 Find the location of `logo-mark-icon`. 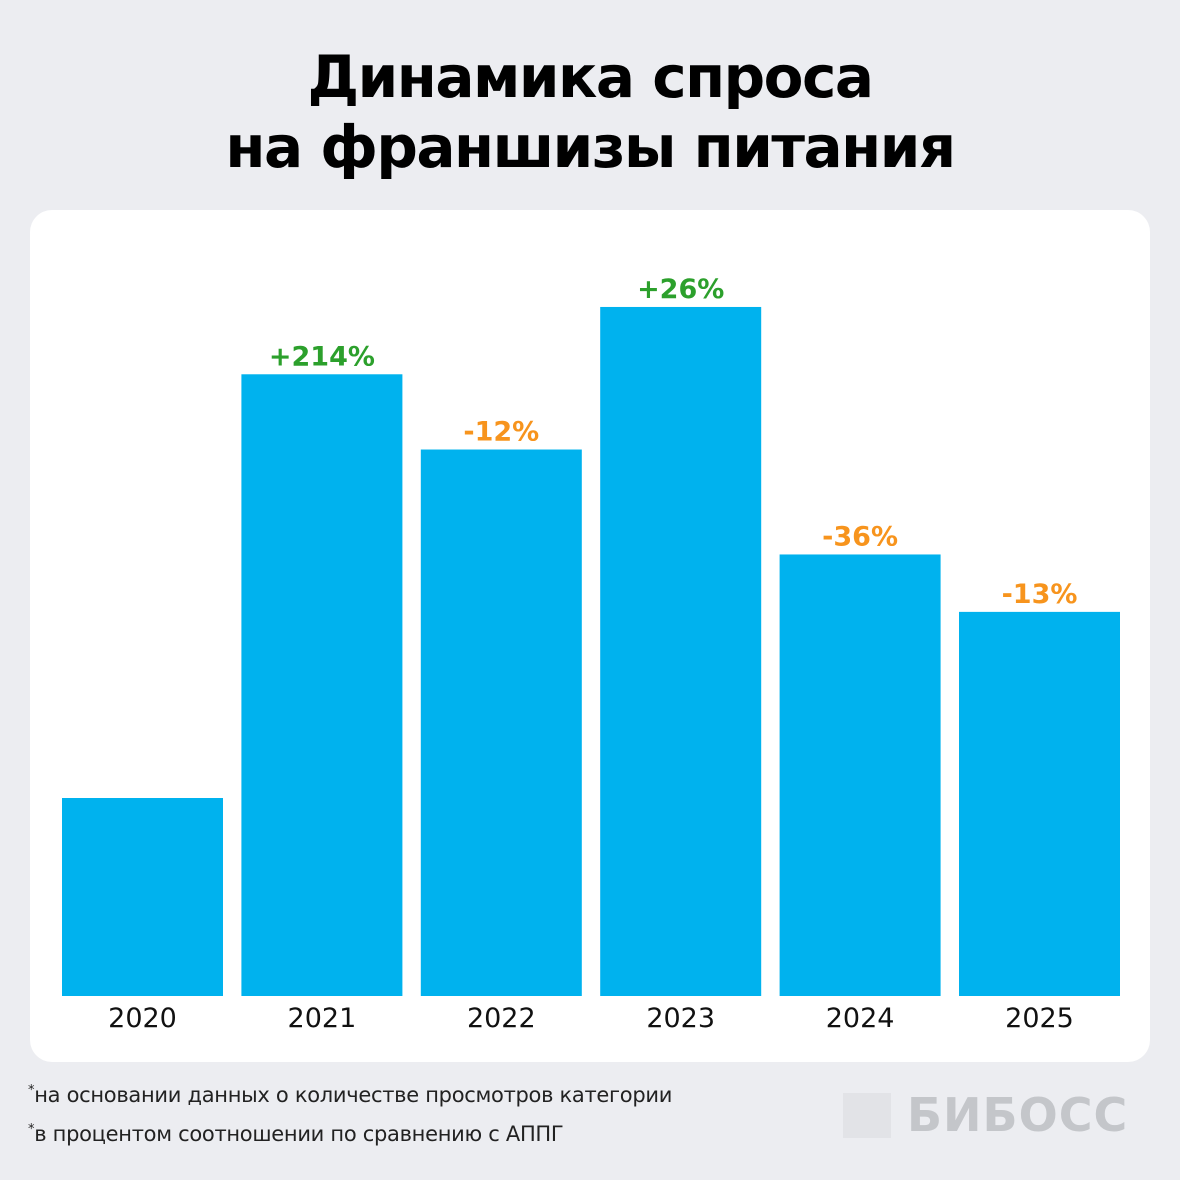

logo-mark-icon is located at coordinates (867, 1115).